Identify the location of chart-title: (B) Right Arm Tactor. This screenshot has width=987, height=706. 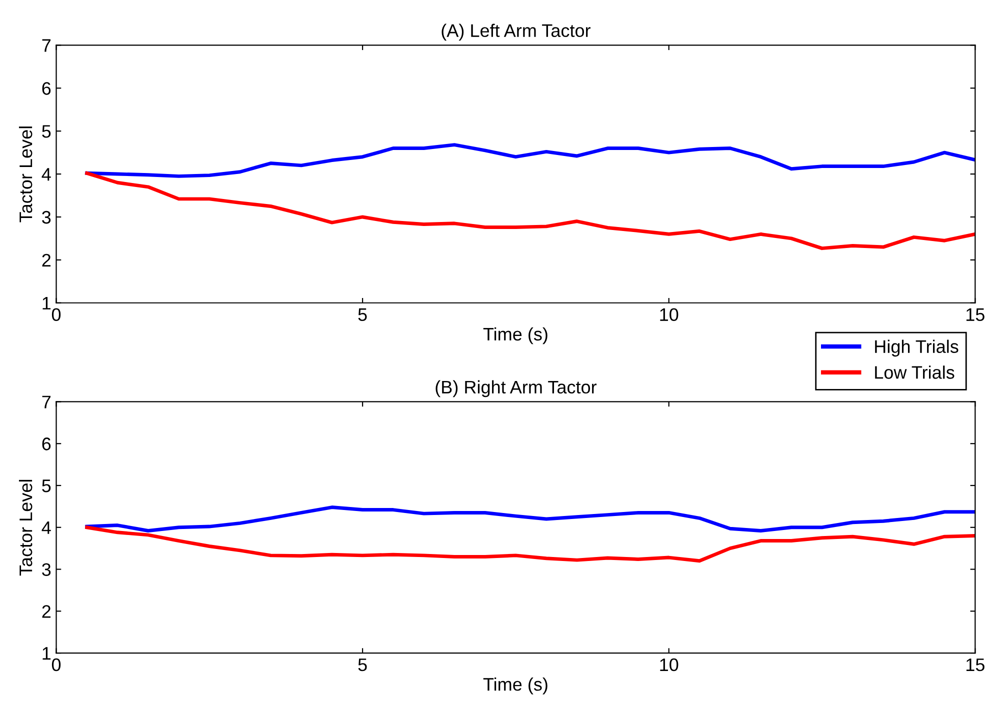
(516, 389).